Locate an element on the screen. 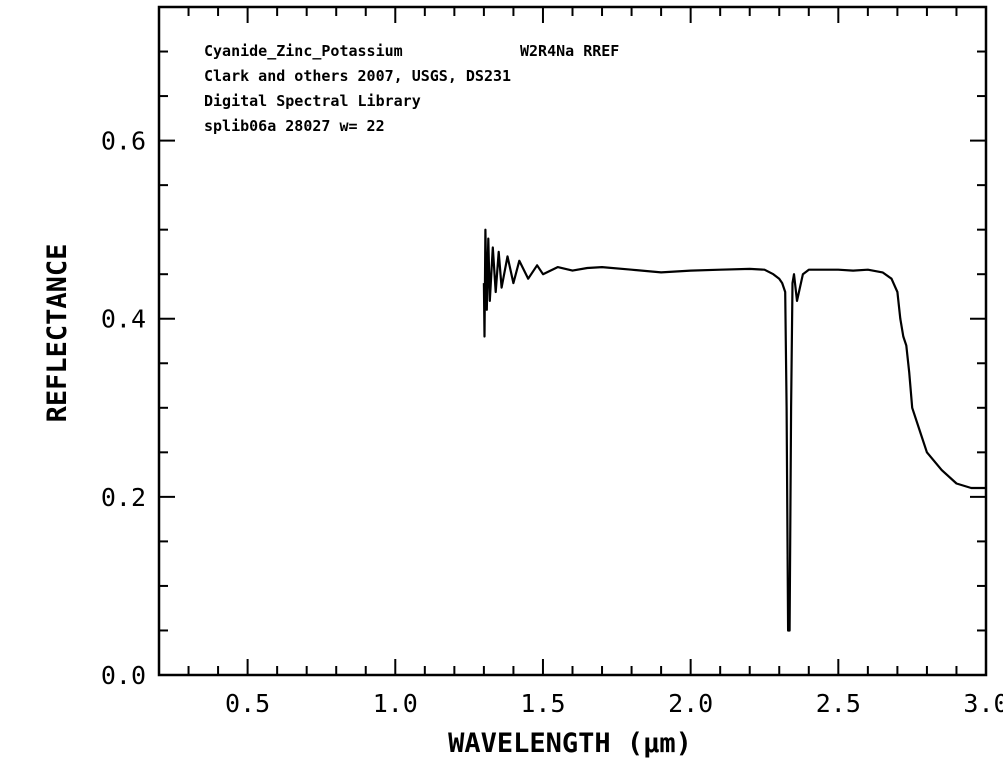 Image resolution: width=1003 pixels, height=771 pixels. annotation-spectrum-id: W2R4Na RREF is located at coordinates (569, 51).